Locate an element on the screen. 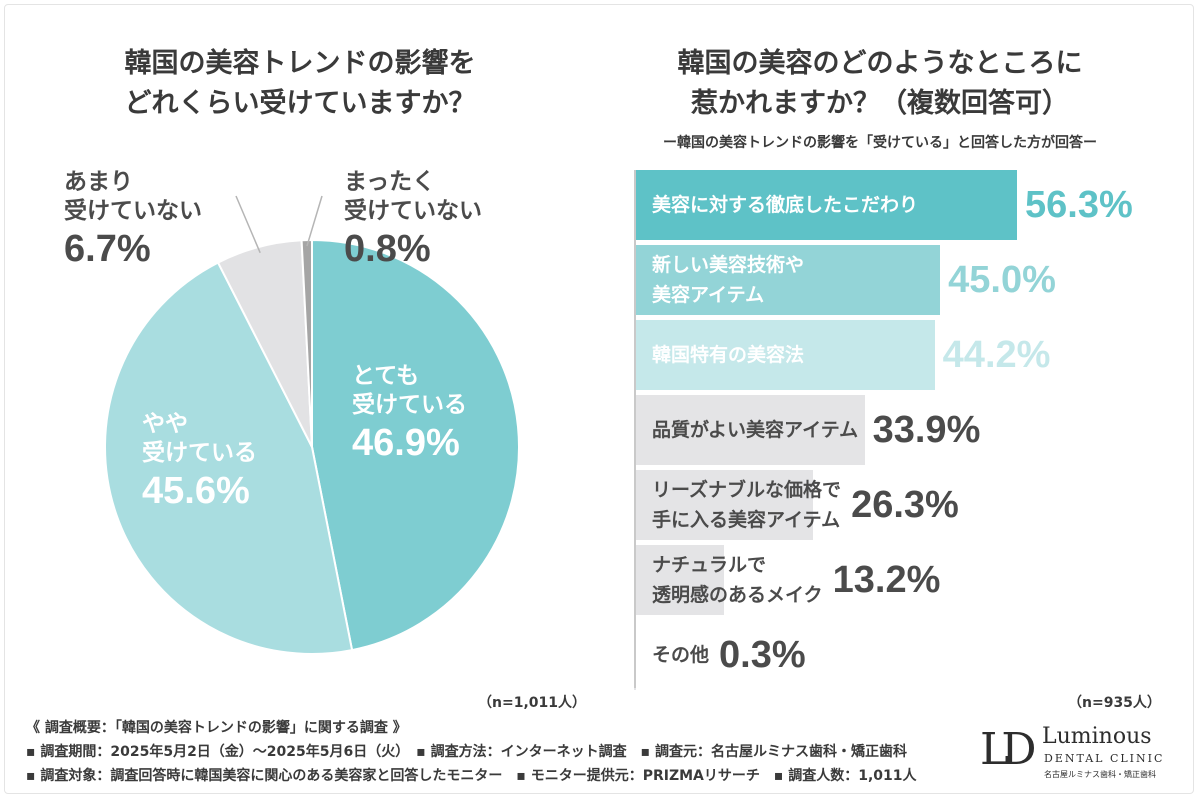 The image size is (1200, 800). bar-label-2-line-2: 美容アイテム is located at coordinates (708, 295).